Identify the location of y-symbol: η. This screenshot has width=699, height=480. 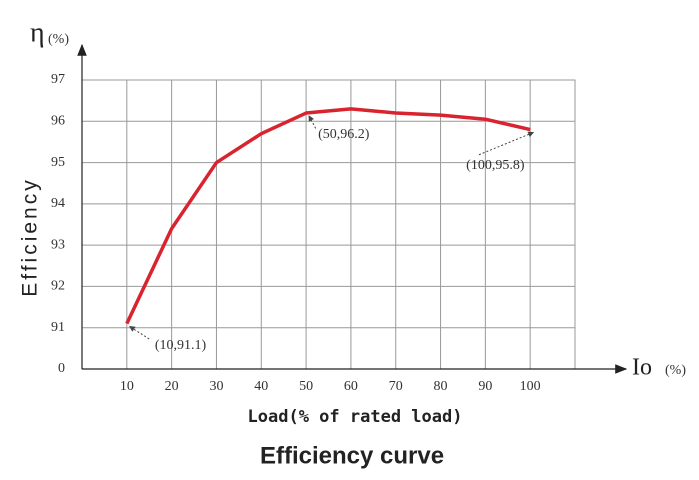
(37, 32).